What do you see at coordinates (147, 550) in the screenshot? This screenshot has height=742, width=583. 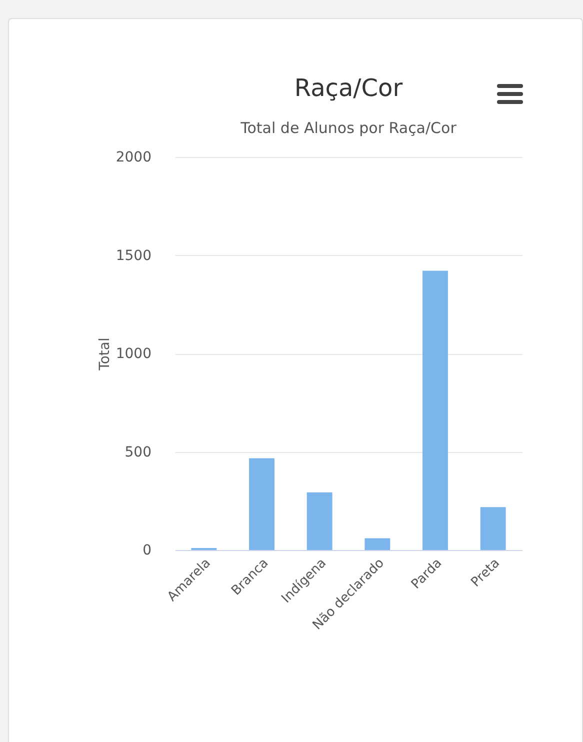 I see `y-tick-label: 0` at bounding box center [147, 550].